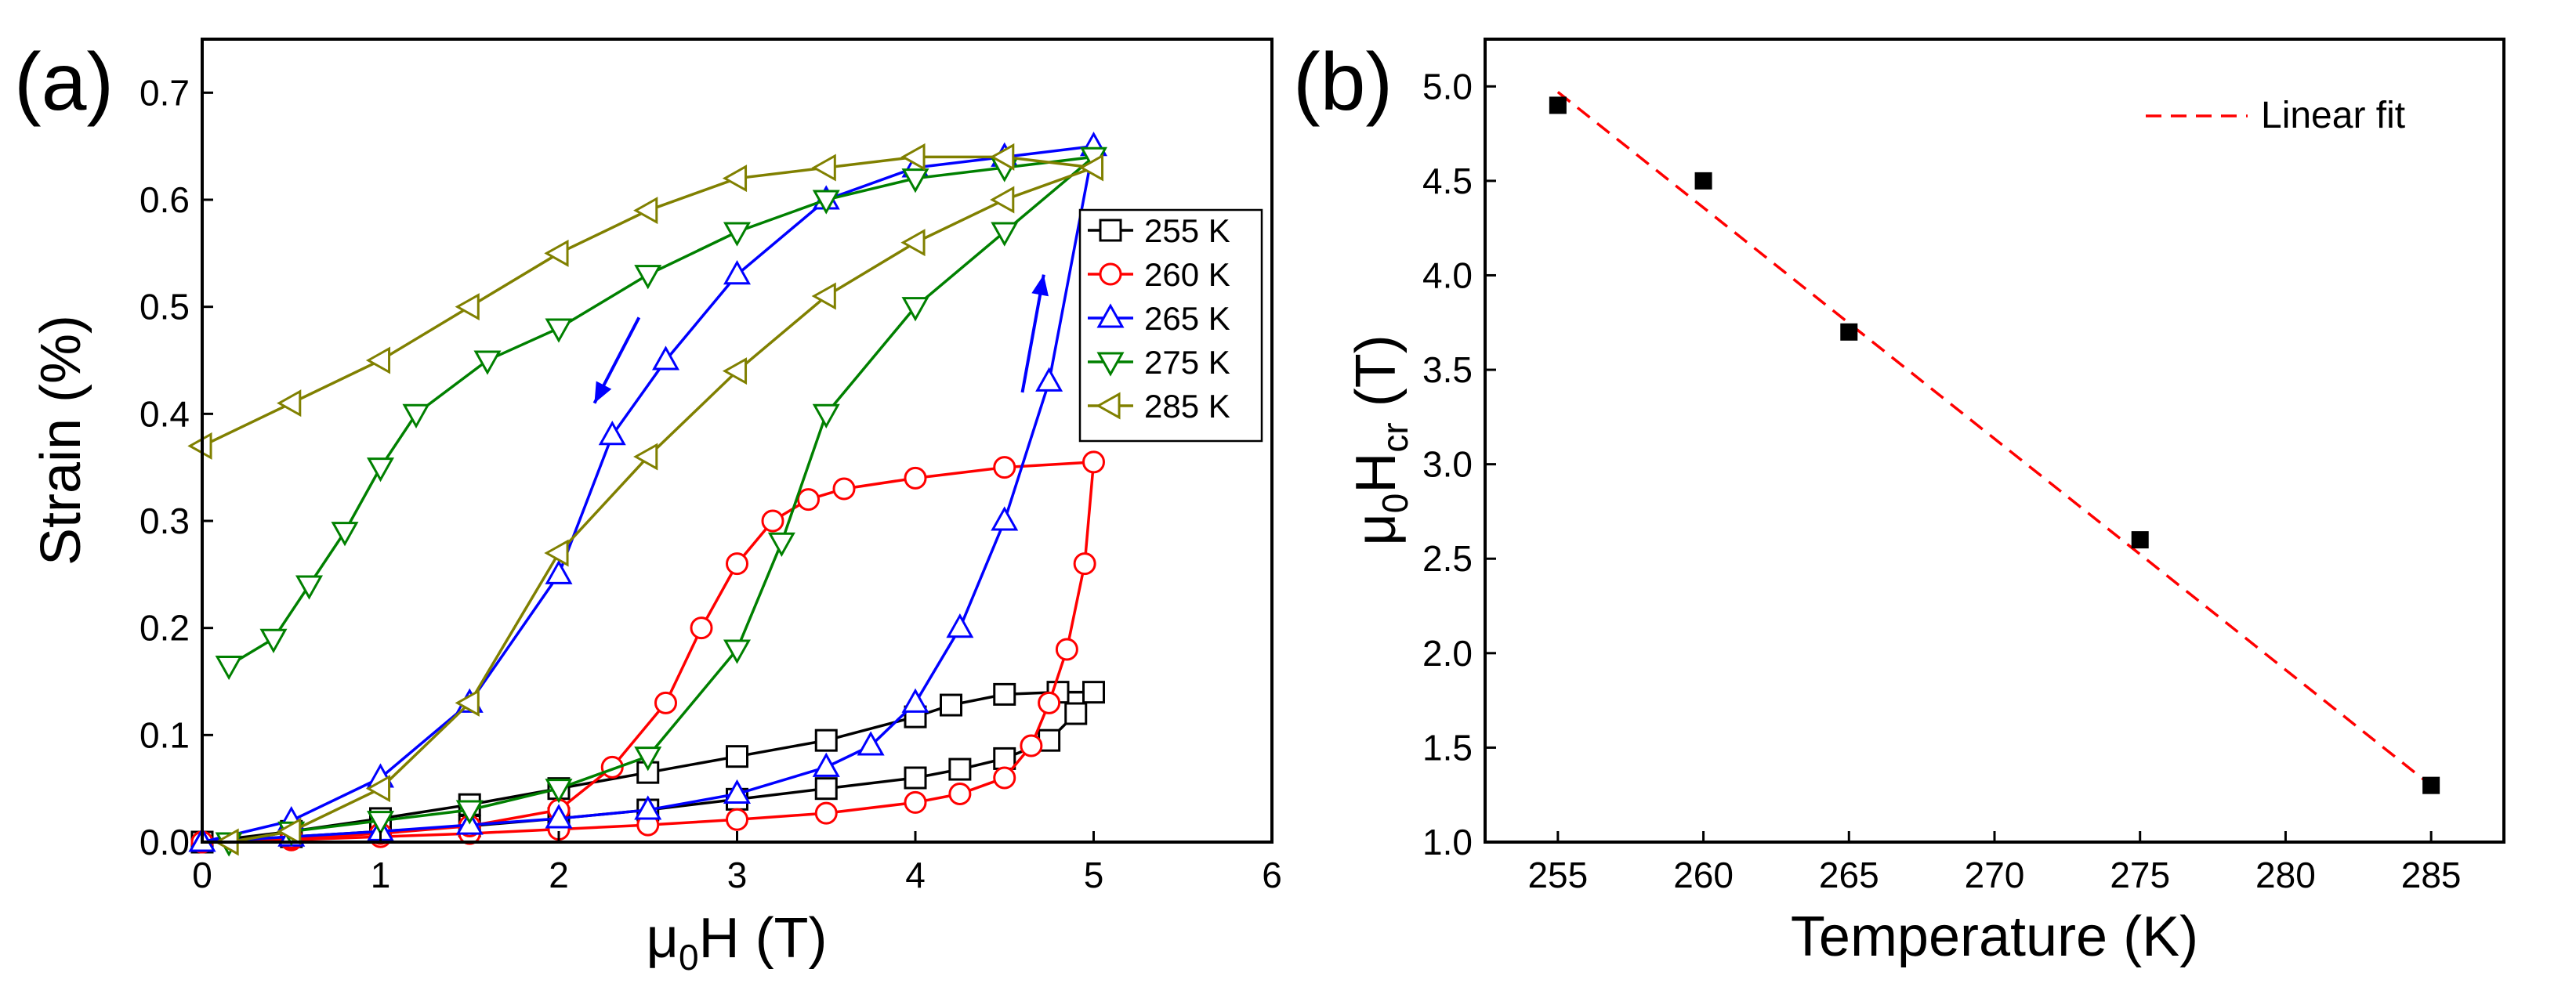 The width and height of the screenshot is (2576, 987). Describe the element at coordinates (736, 943) in the screenshot. I see `panel-a-x-axis-label: μ0H (T)` at that location.